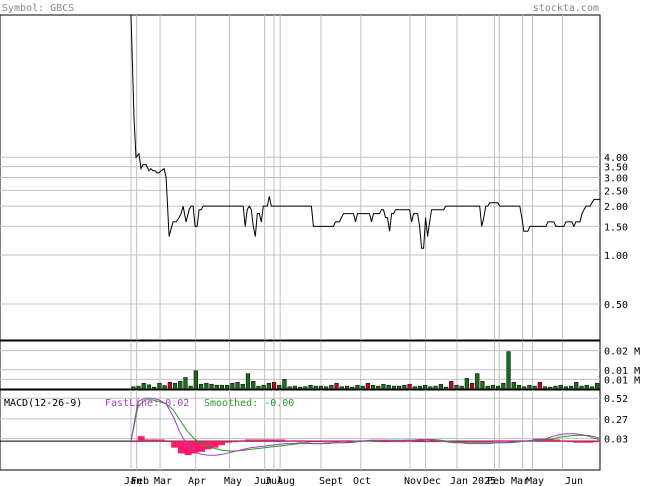 The image size is (655, 486). Describe the element at coordinates (331, 481) in the screenshot. I see `x-axis-label: Sept` at that location.